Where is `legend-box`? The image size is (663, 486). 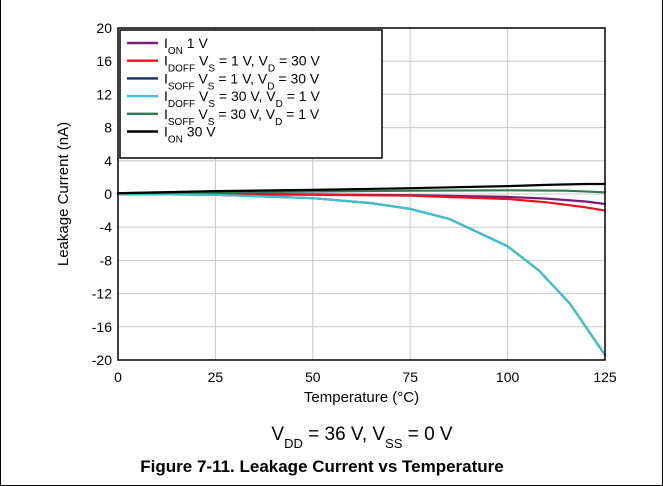 legend-box is located at coordinates (251, 94).